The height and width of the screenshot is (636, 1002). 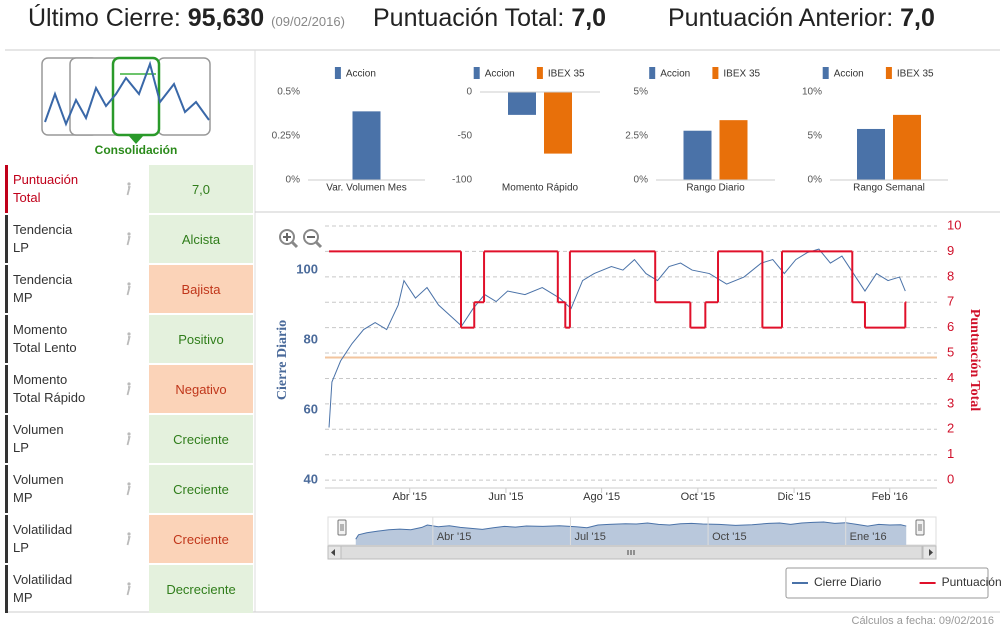 What do you see at coordinates (462, 180) in the screenshot?
I see `y-tick-label: -100` at bounding box center [462, 180].